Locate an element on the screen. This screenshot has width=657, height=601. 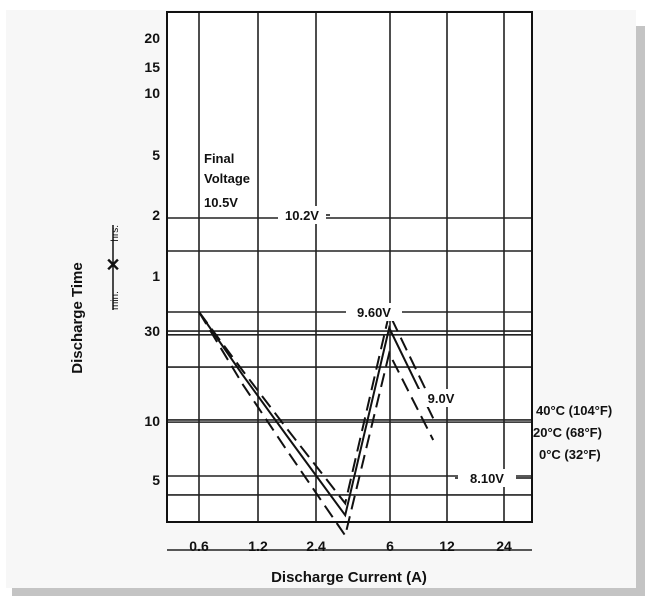
series-label-40c: 40°C (104°F) is located at coordinates (574, 410).